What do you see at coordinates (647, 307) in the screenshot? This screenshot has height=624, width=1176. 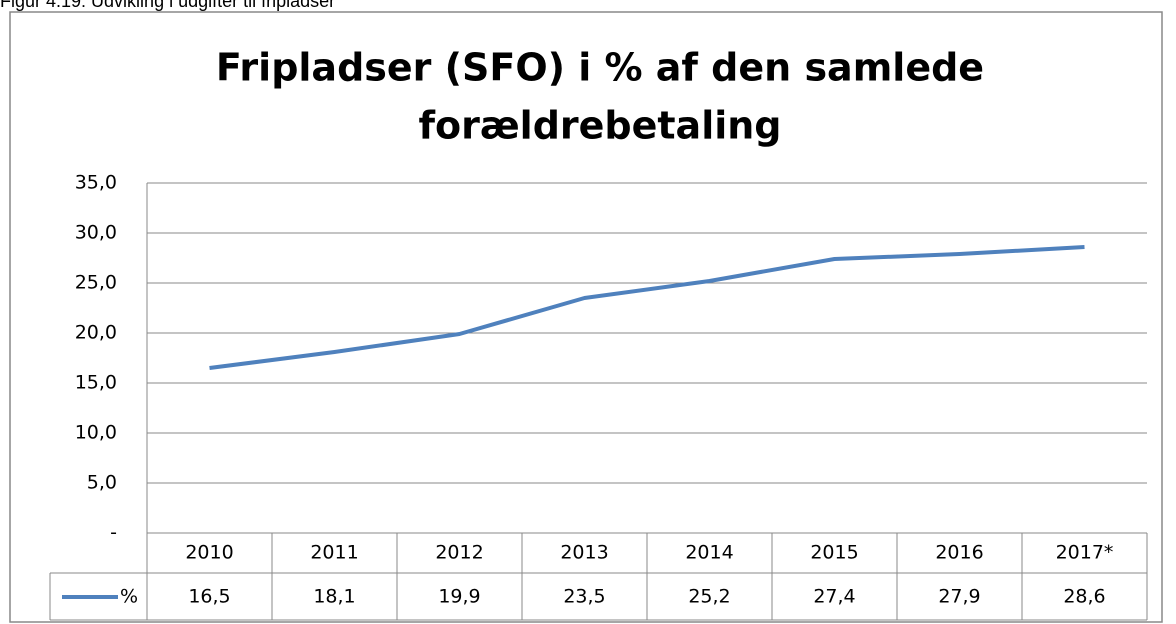 I see `line-series` at bounding box center [647, 307].